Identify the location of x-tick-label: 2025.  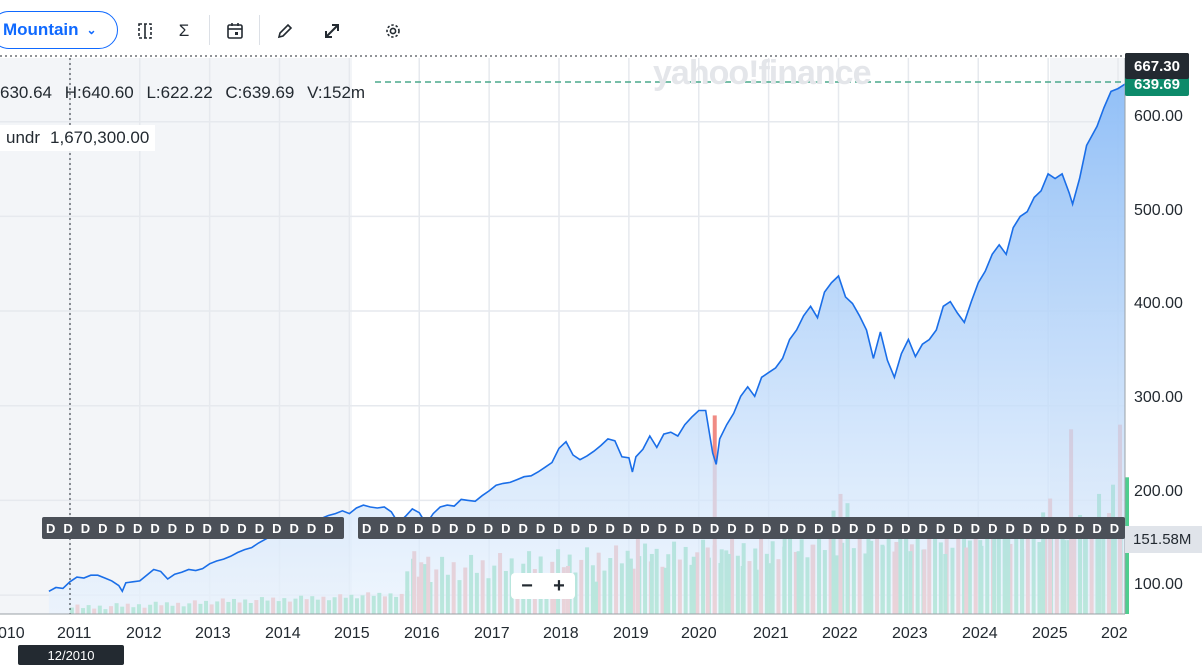
(1050, 633).